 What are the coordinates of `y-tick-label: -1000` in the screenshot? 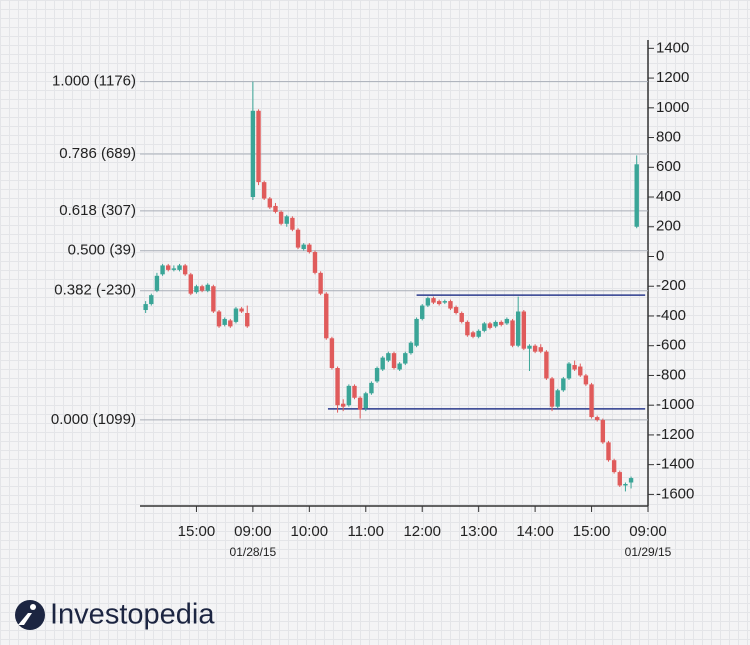 It's located at (675, 404).